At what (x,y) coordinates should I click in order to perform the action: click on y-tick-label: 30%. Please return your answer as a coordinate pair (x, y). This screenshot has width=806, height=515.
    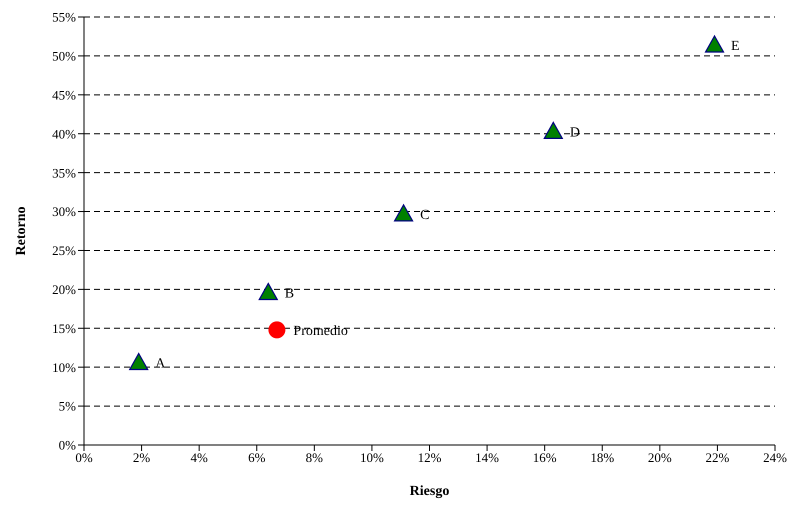
    Looking at the image, I should click on (64, 212).